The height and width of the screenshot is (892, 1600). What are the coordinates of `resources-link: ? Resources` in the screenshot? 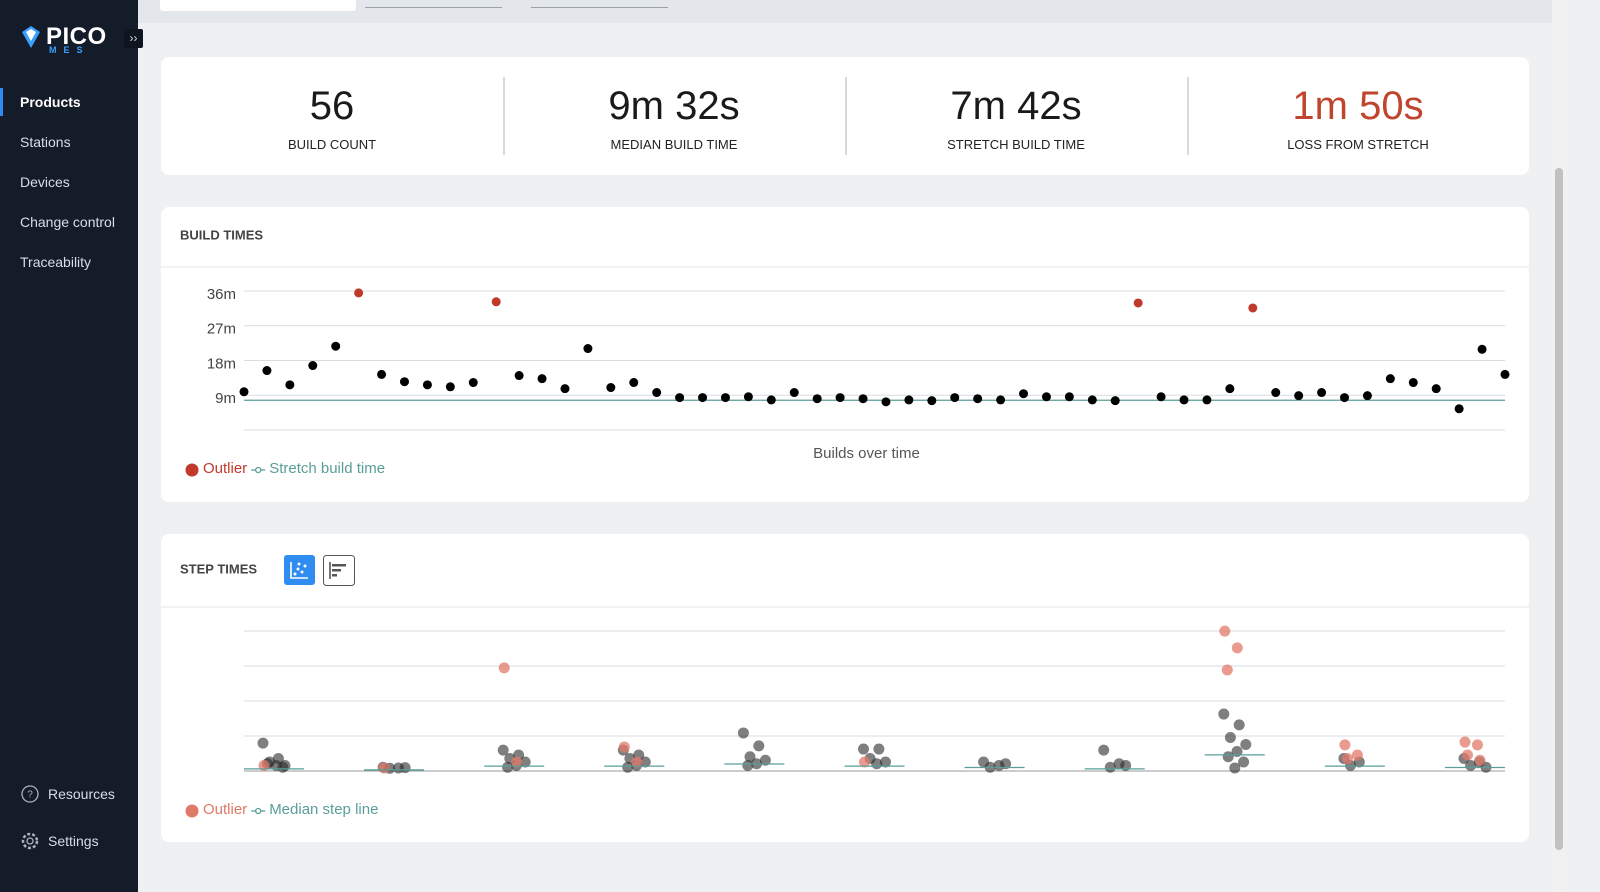 It's located at (67, 794).